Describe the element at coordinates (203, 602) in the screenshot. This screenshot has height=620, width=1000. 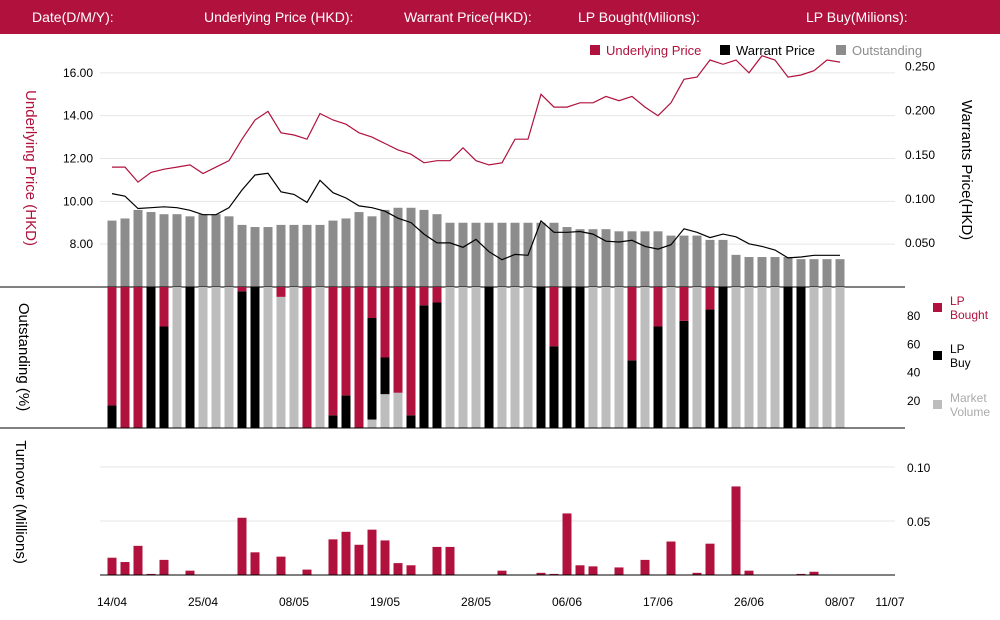
I see `x-tick-label: 25/04` at that location.